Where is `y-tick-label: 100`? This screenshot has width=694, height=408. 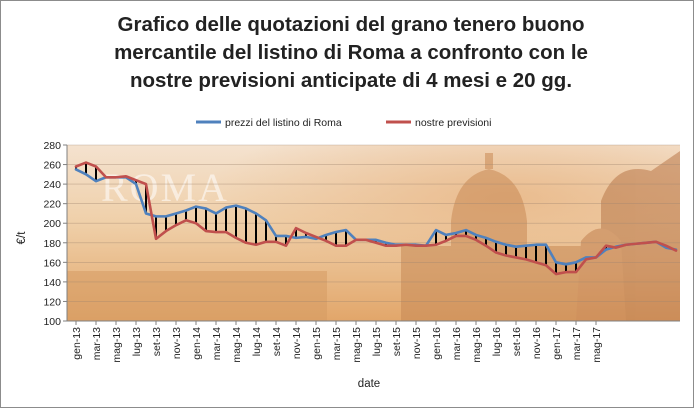 y-tick-label: 100 is located at coordinates (52, 322).